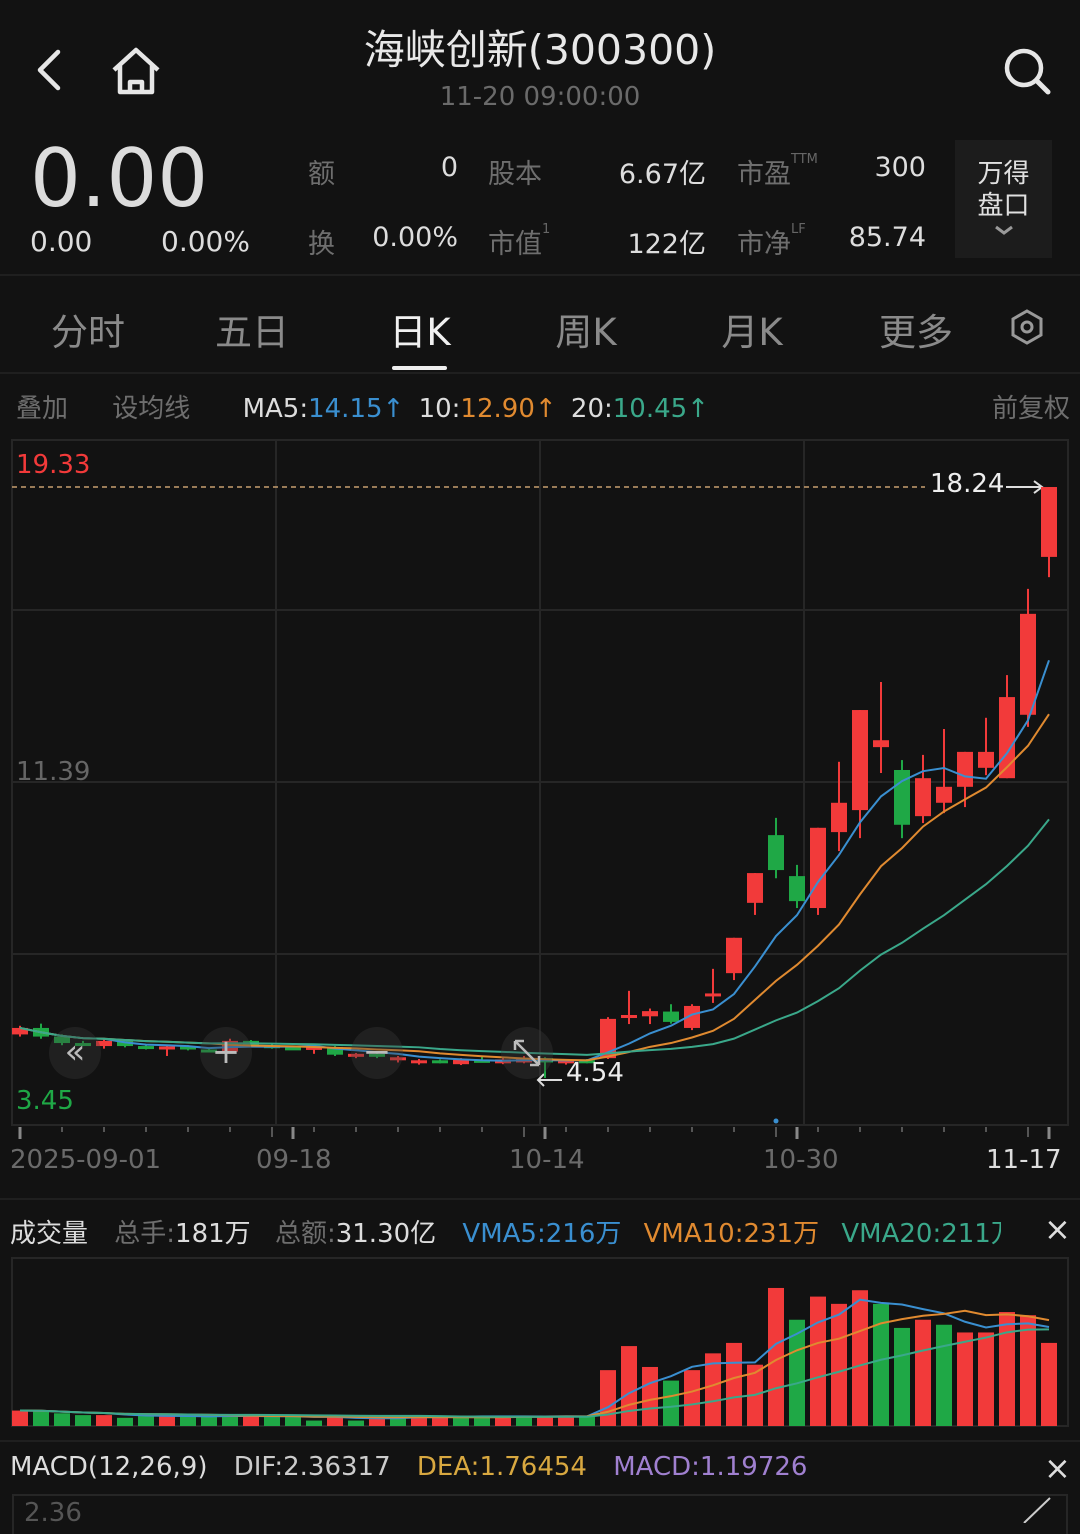 The width and height of the screenshot is (1080, 1534). I want to click on close-volume-button: ×, so click(1057, 1229).